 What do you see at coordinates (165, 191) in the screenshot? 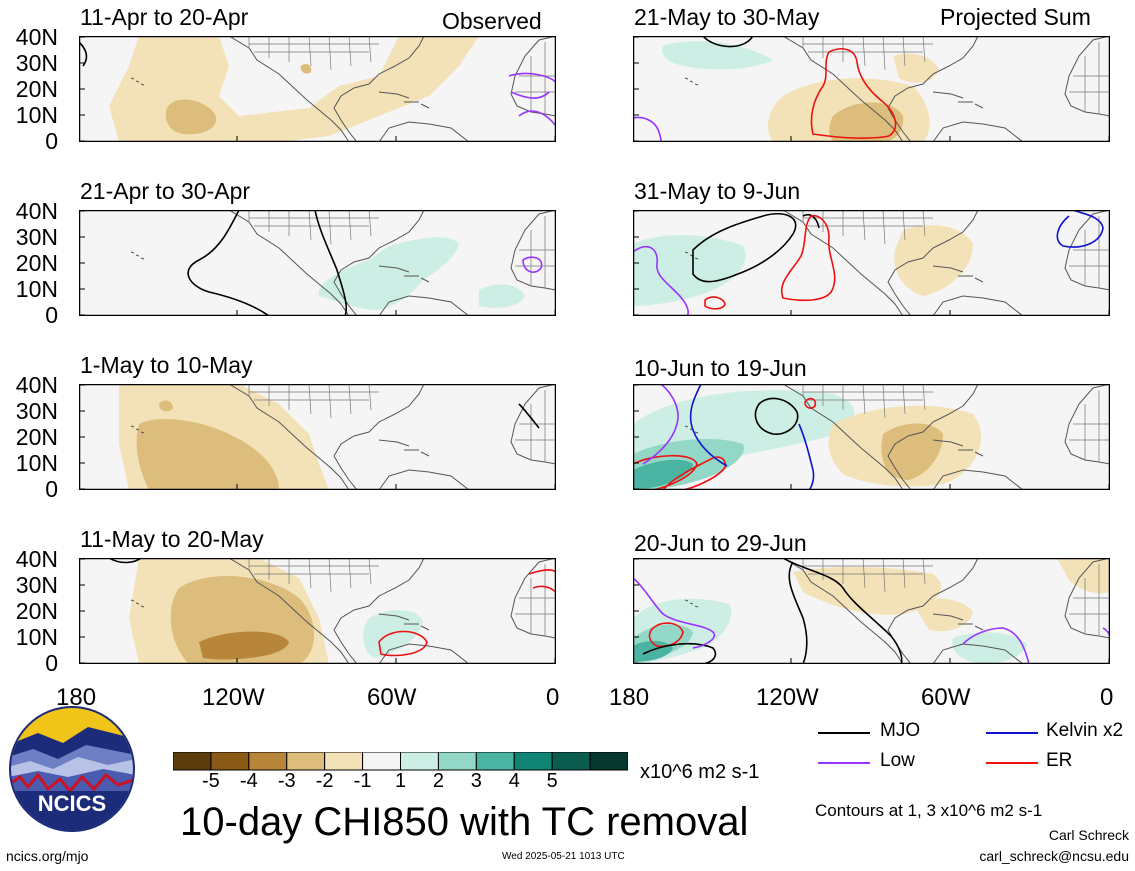
I see `panel-title-obs-2: 21-Apr to 30-Apr` at bounding box center [165, 191].